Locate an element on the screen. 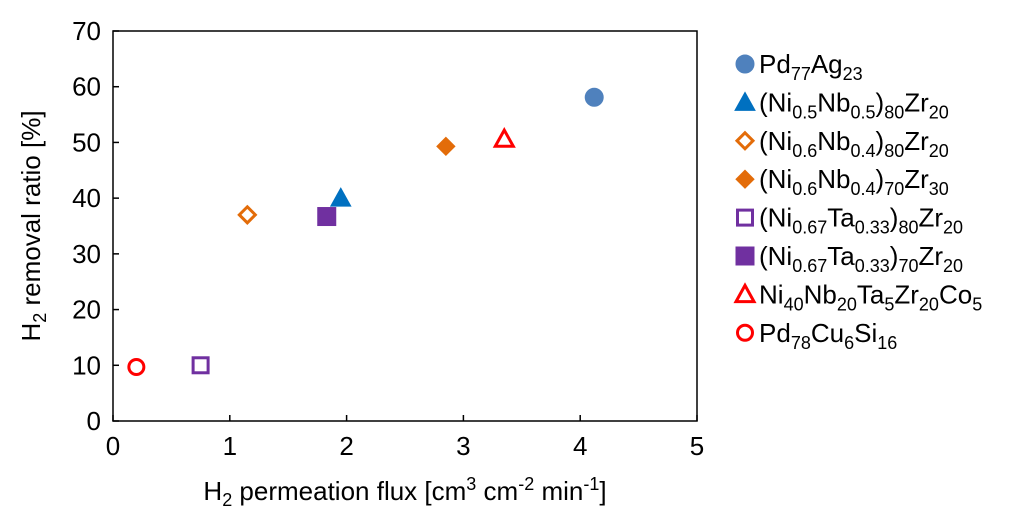 The height and width of the screenshot is (525, 1024). y-axis-title: H2 removal ratio [%] is located at coordinates (33, 225).